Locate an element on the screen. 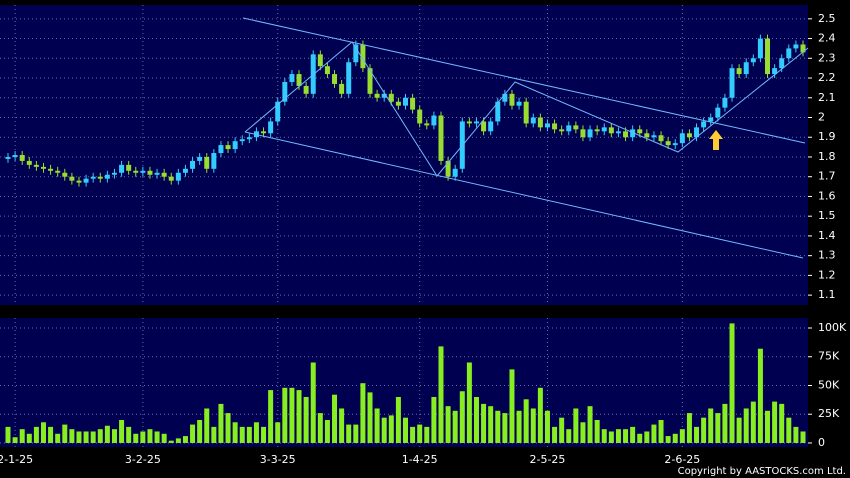 The height and width of the screenshot is (478, 850). y-tick-label: 50K is located at coordinates (829, 384).